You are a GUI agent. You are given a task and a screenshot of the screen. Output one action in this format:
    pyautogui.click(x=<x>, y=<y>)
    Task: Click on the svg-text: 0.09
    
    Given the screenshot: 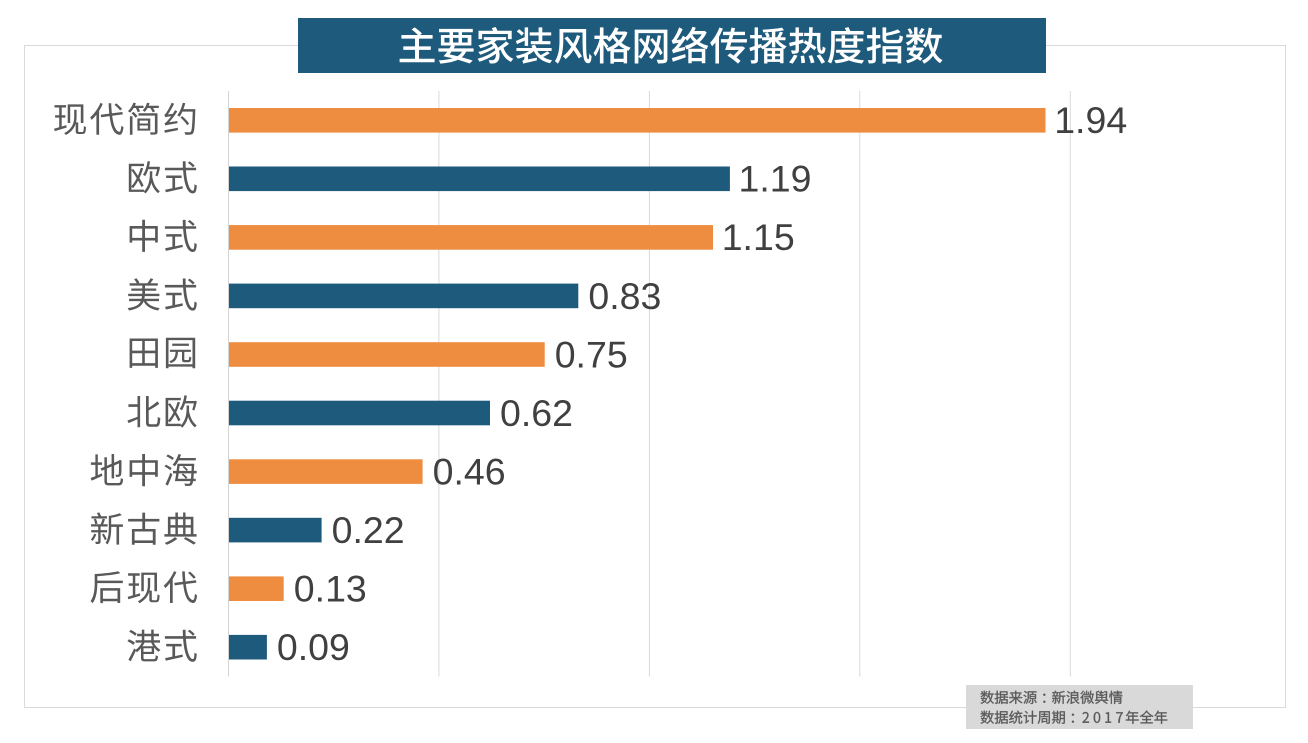 What is the action you would take?
    pyautogui.click(x=313, y=647)
    